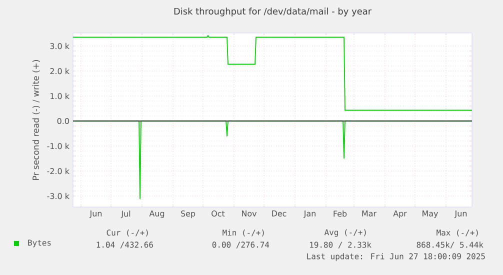 This screenshot has width=503, height=275. I want to click on chart-title: Disk throughput for /dev/data/mail - by year, so click(273, 12).